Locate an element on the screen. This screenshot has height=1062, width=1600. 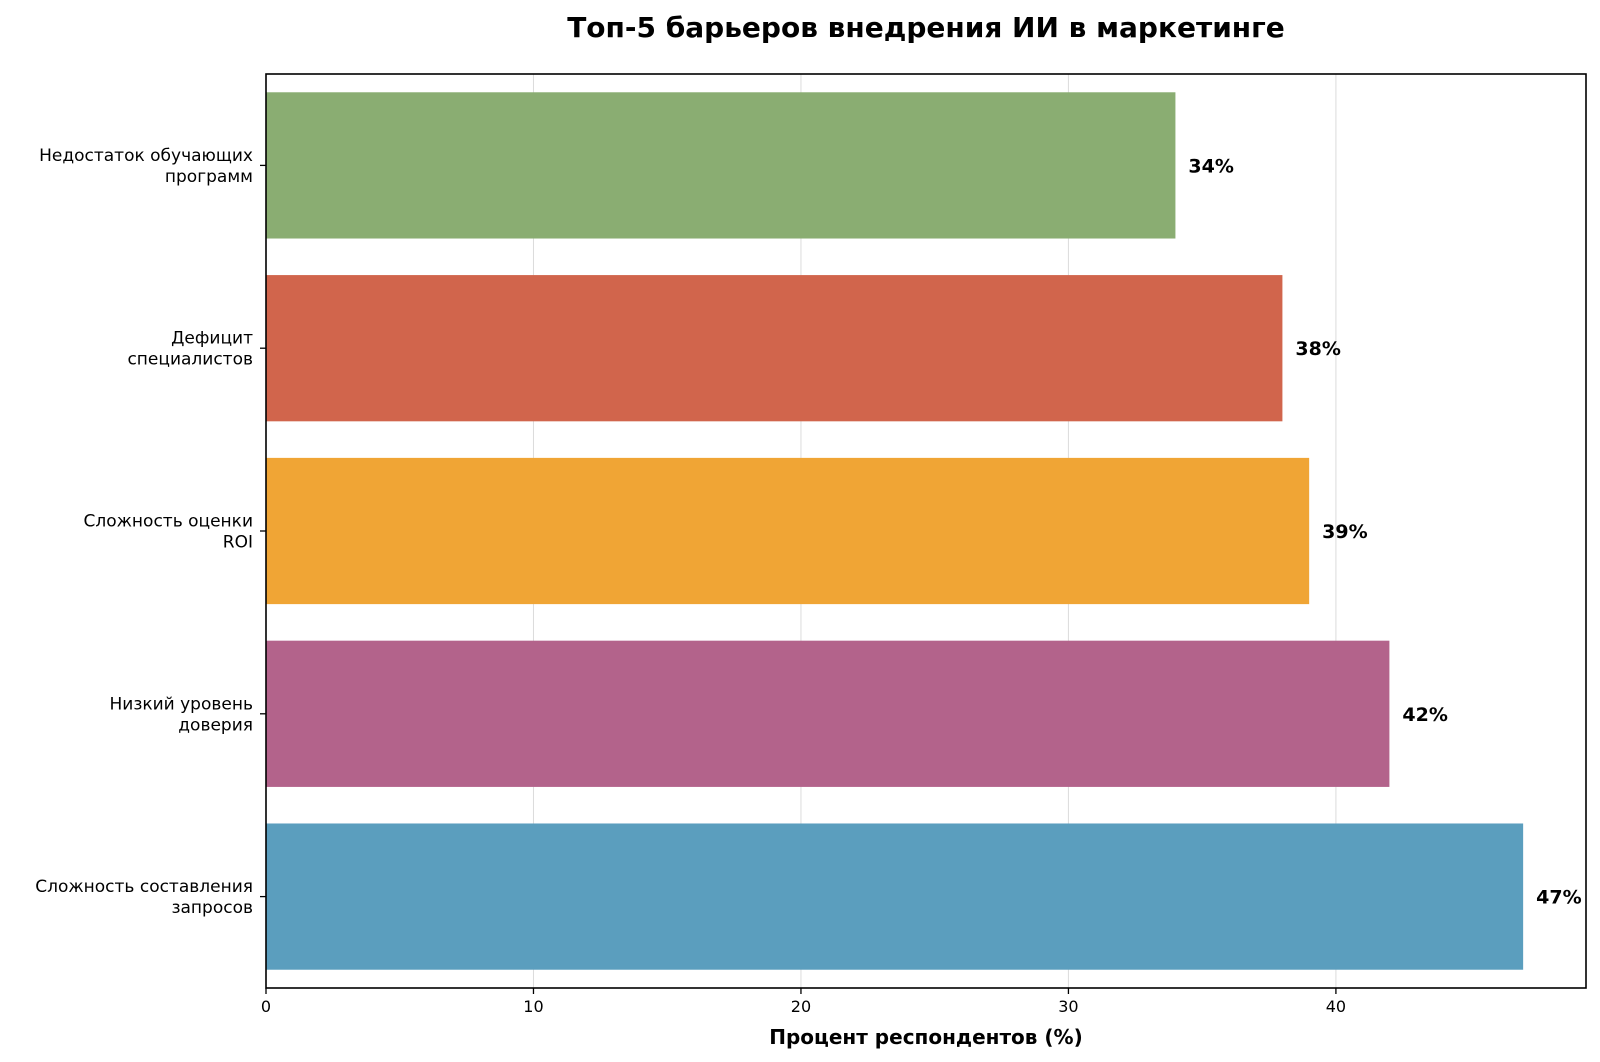
category-label: ROI is located at coordinates (238, 543).